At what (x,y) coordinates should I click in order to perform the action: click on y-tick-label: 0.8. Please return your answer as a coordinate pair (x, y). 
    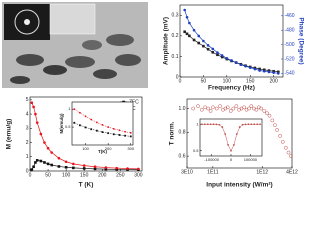
    Looking at the image, I should click on (182, 133).